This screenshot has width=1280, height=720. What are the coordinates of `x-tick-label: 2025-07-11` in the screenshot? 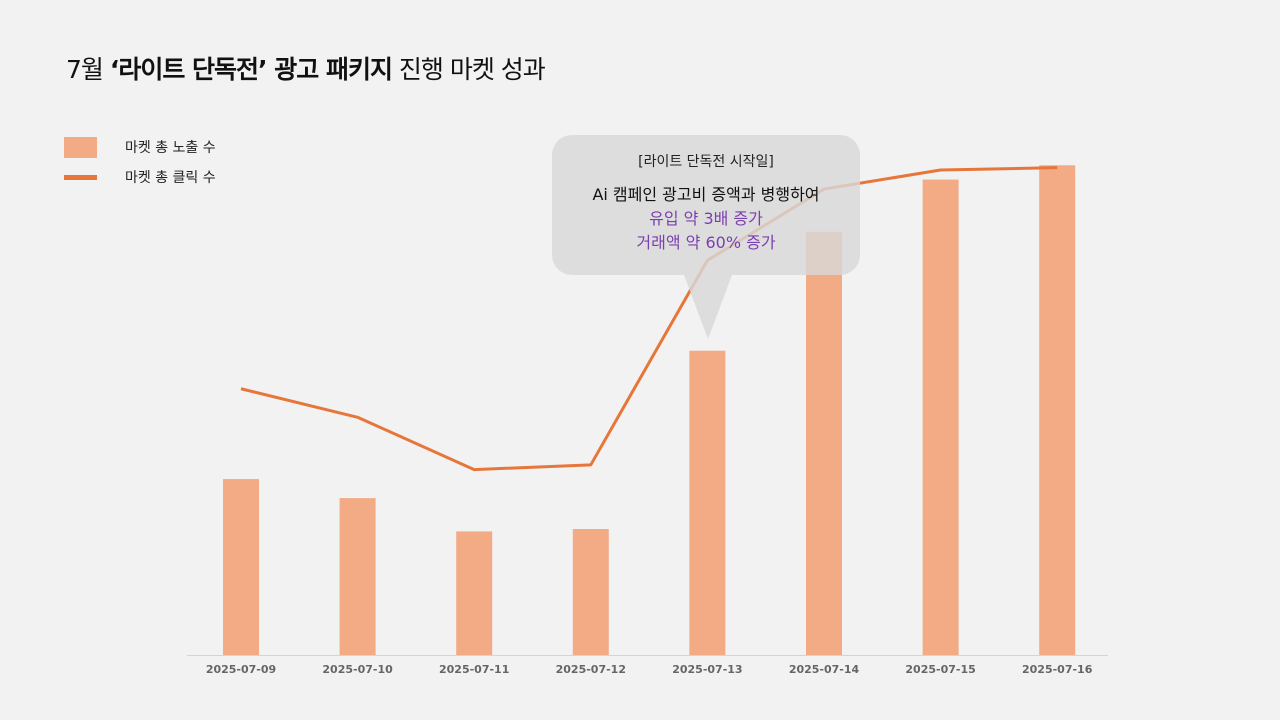 It's located at (474, 669).